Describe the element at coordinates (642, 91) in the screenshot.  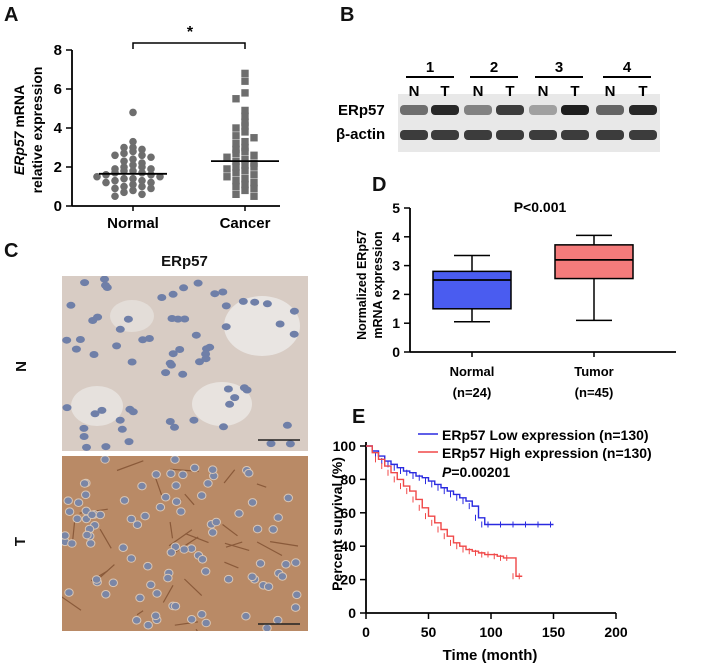
I see `blot-lane-label: T` at that location.